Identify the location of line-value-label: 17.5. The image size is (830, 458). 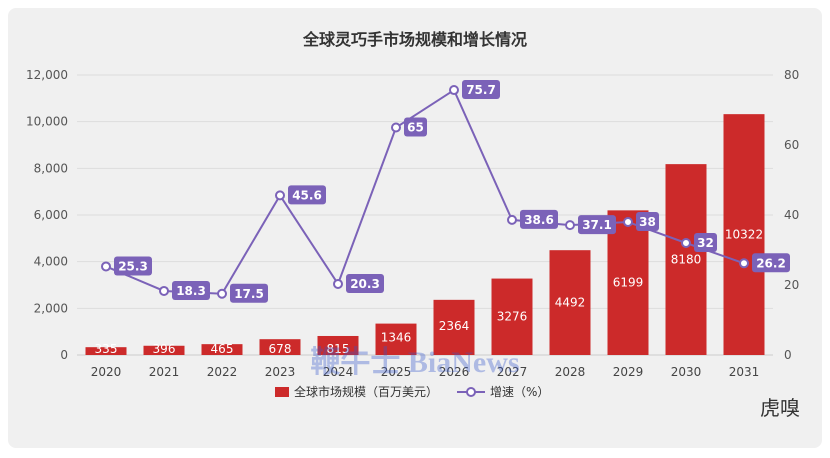
(249, 294).